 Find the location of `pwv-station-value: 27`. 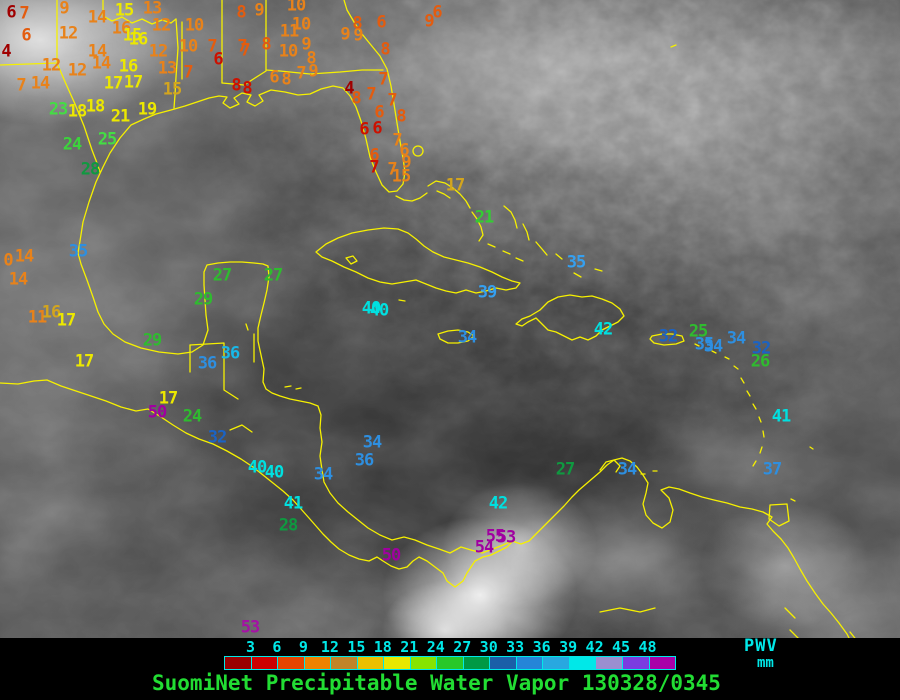

pwv-station-value: 27 is located at coordinates (565, 469).